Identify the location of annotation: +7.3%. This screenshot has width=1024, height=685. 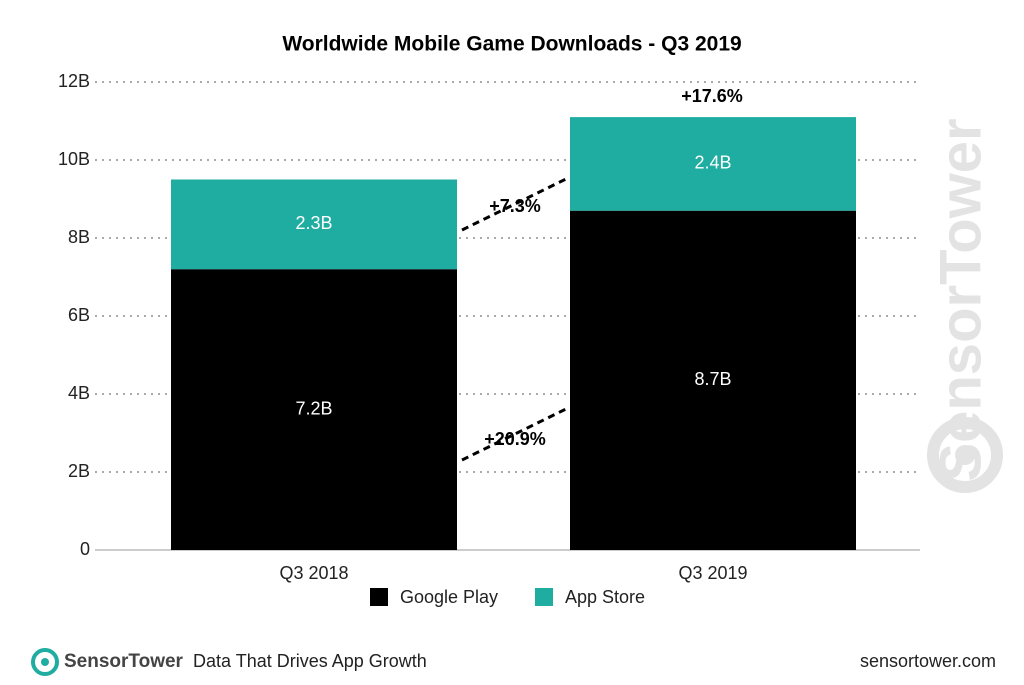
(515, 206).